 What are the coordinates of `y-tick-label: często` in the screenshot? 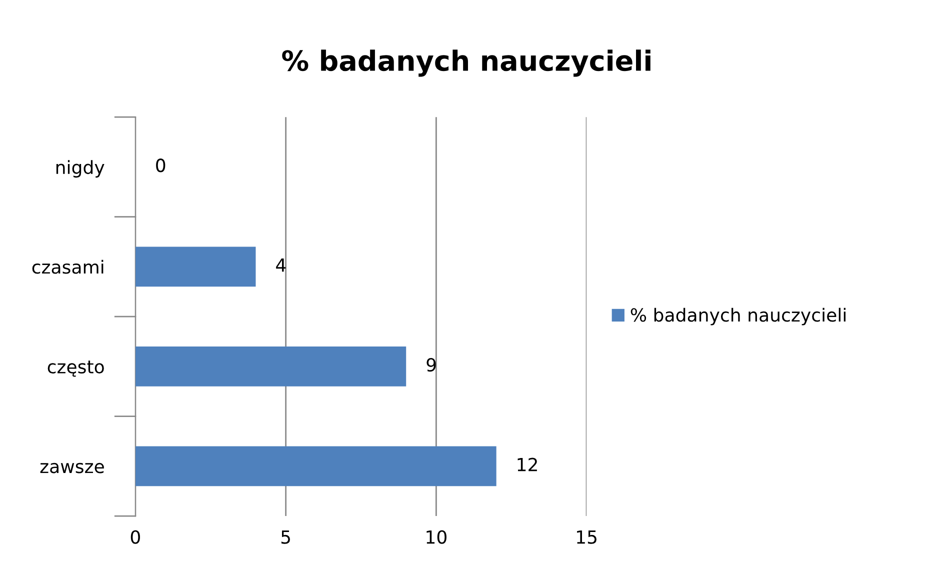 It's located at (76, 368).